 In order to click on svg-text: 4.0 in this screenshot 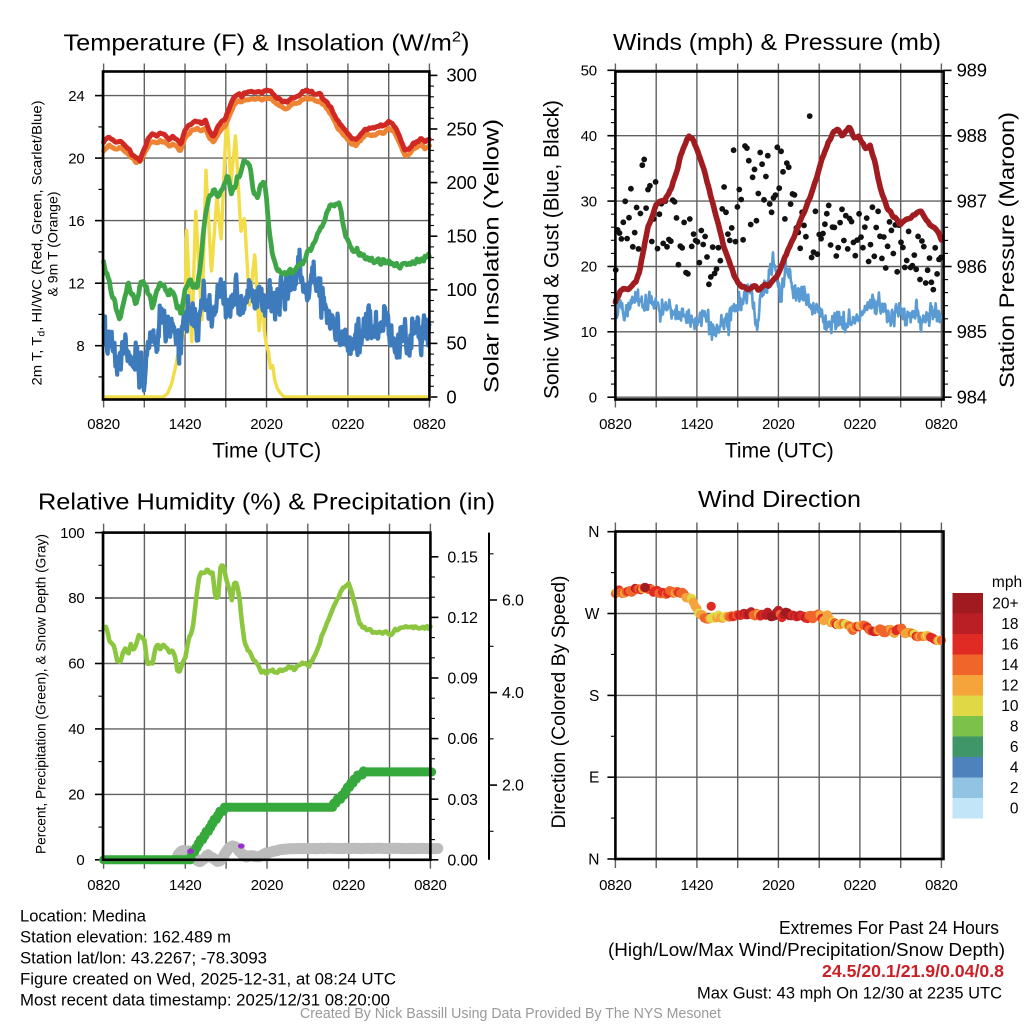, I will do `click(513, 693)`.